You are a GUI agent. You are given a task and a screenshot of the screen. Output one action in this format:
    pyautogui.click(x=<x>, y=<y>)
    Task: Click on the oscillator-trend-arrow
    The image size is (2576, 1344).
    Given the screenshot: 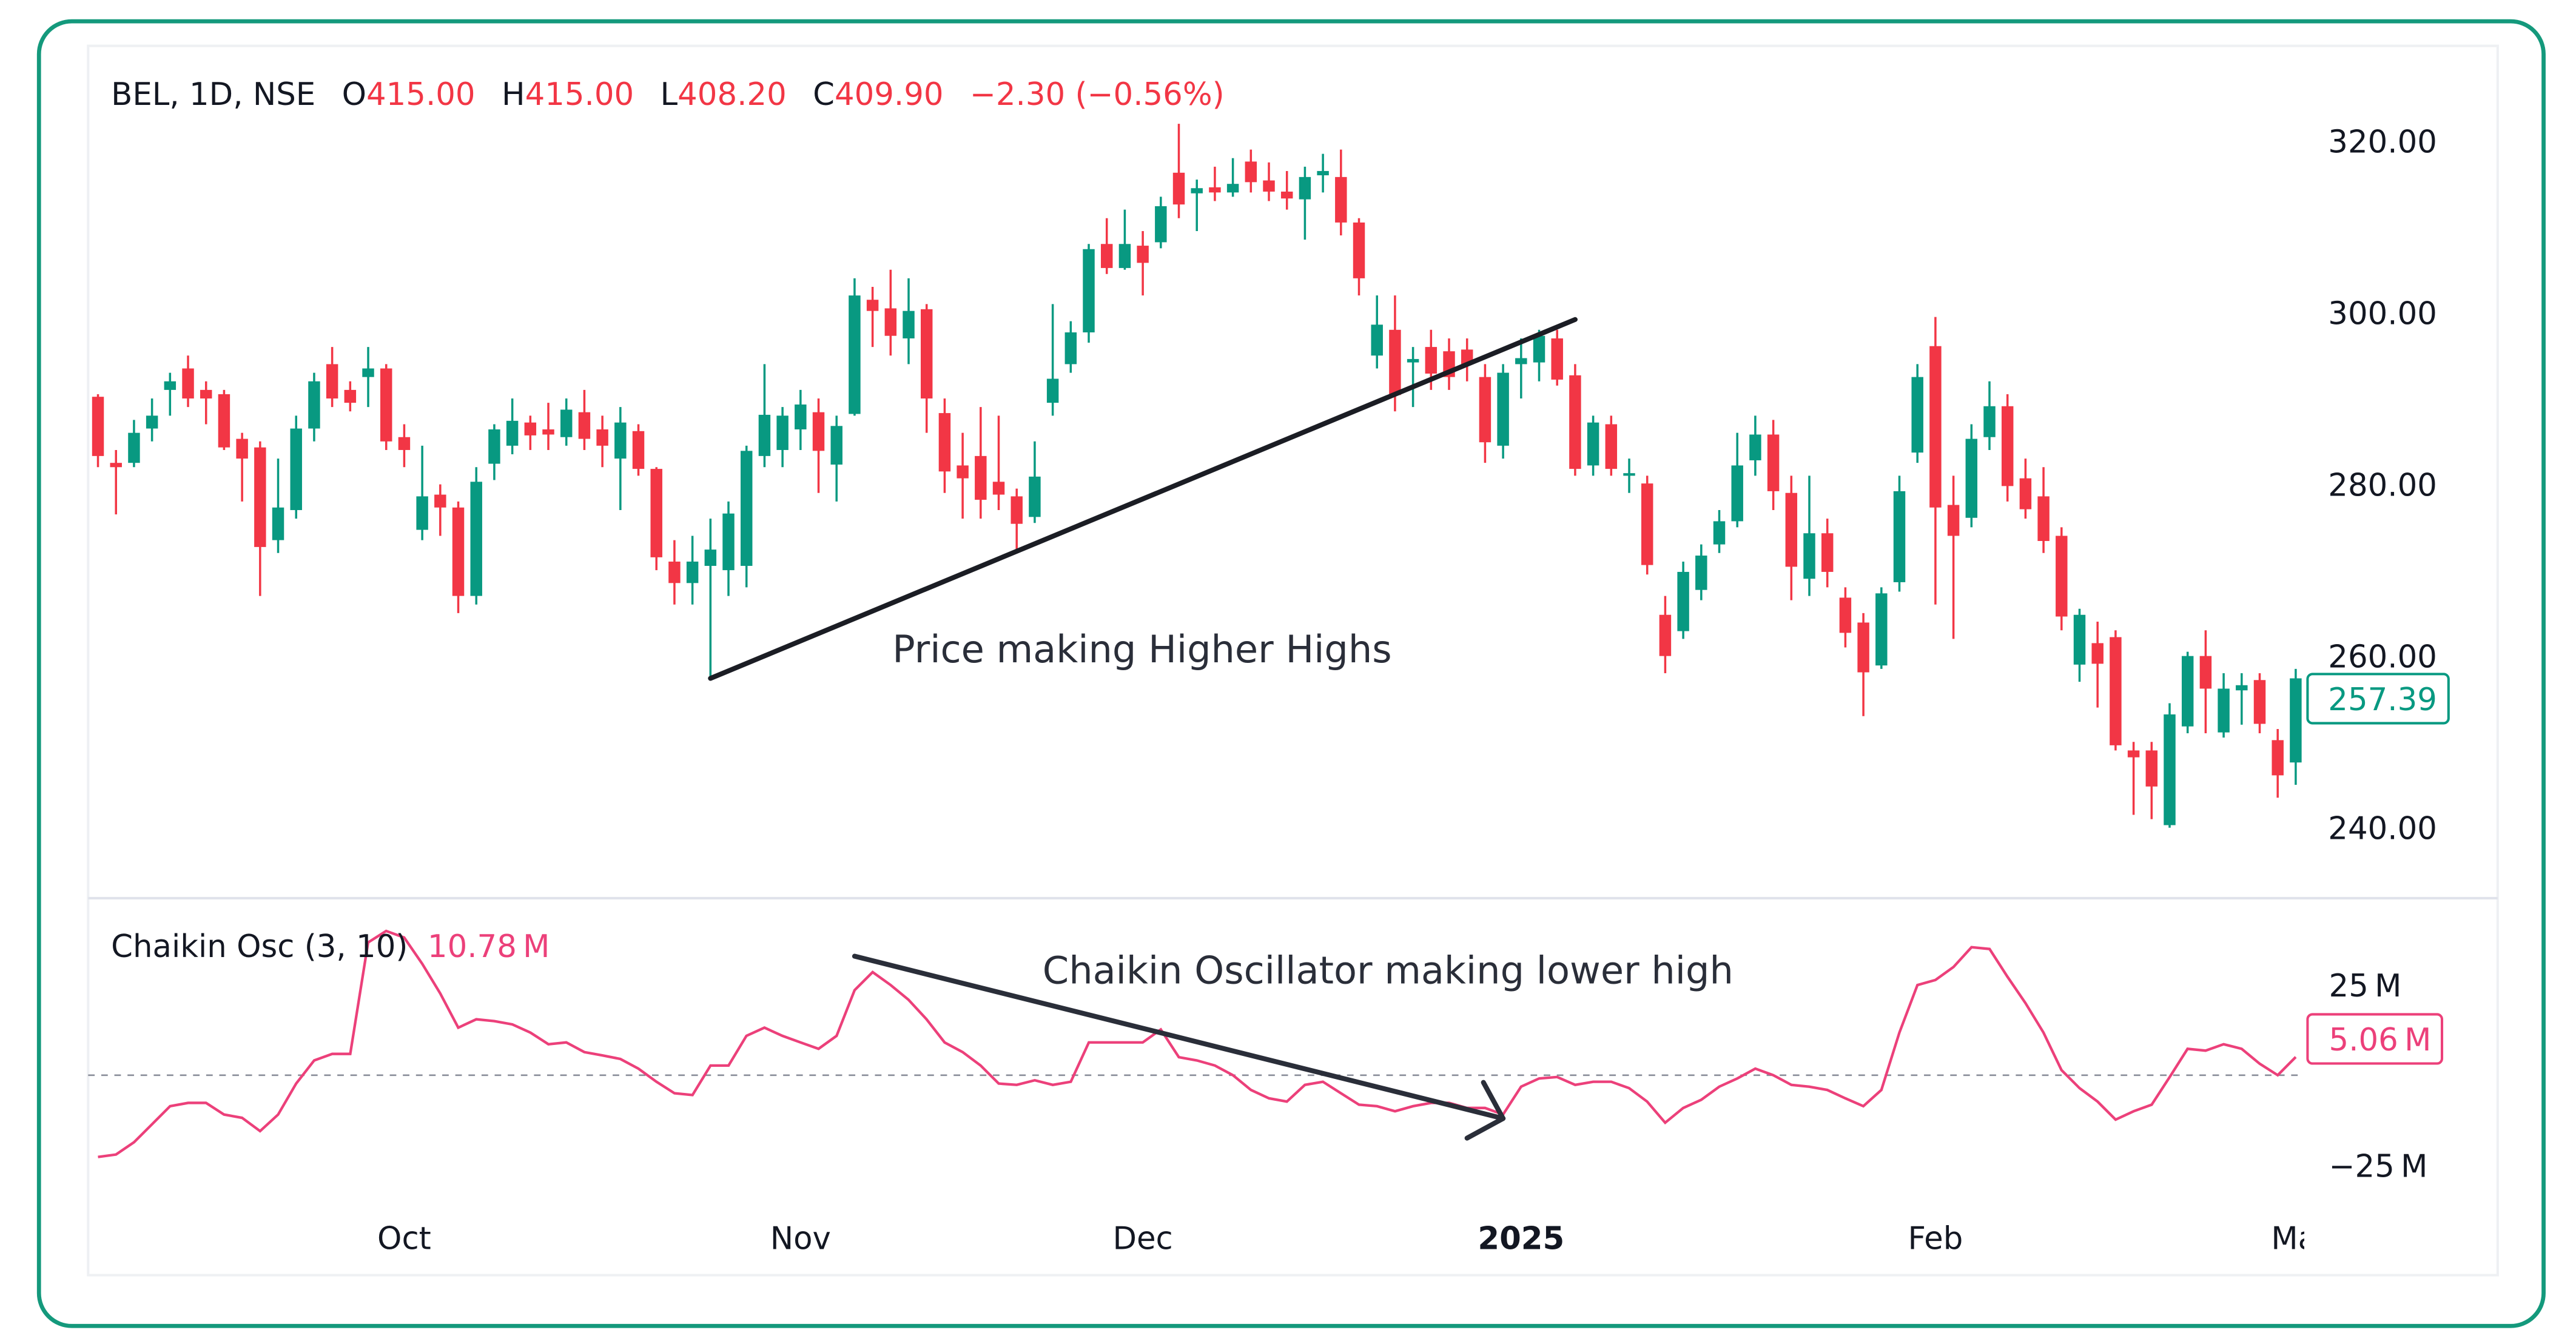 What is the action you would take?
    pyautogui.click(x=1179, y=1037)
    